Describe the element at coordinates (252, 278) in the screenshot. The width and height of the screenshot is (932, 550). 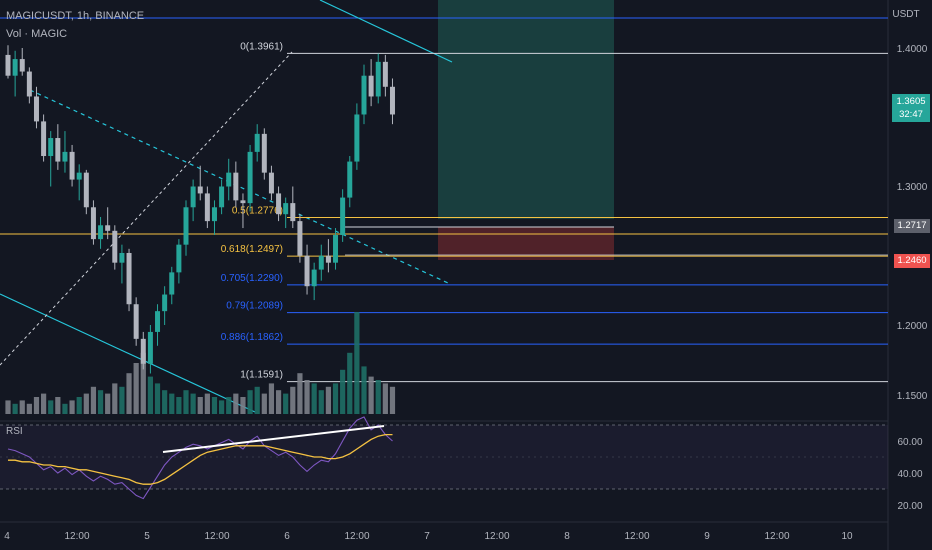
I see `fib-level-label: 0.705(1.2290)` at that location.